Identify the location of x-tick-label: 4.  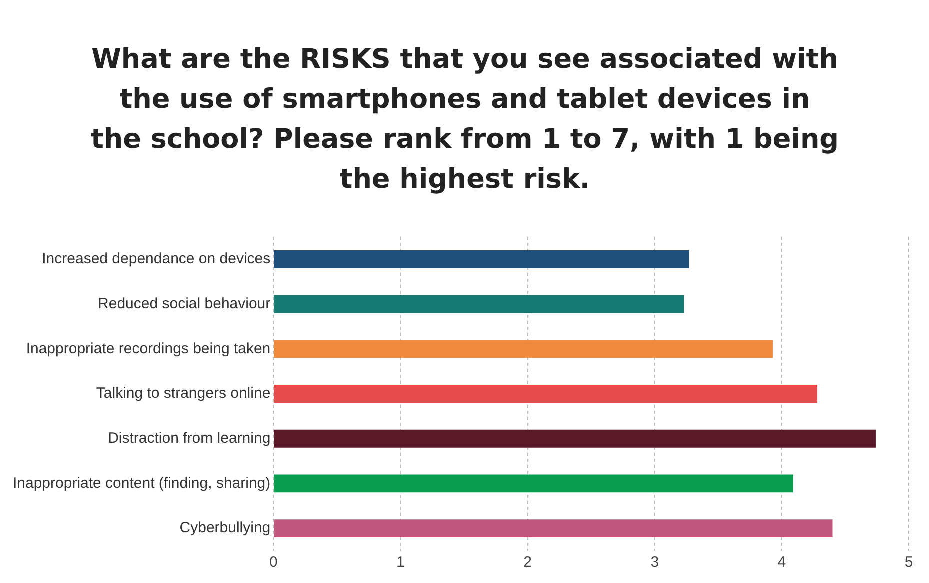
(782, 563).